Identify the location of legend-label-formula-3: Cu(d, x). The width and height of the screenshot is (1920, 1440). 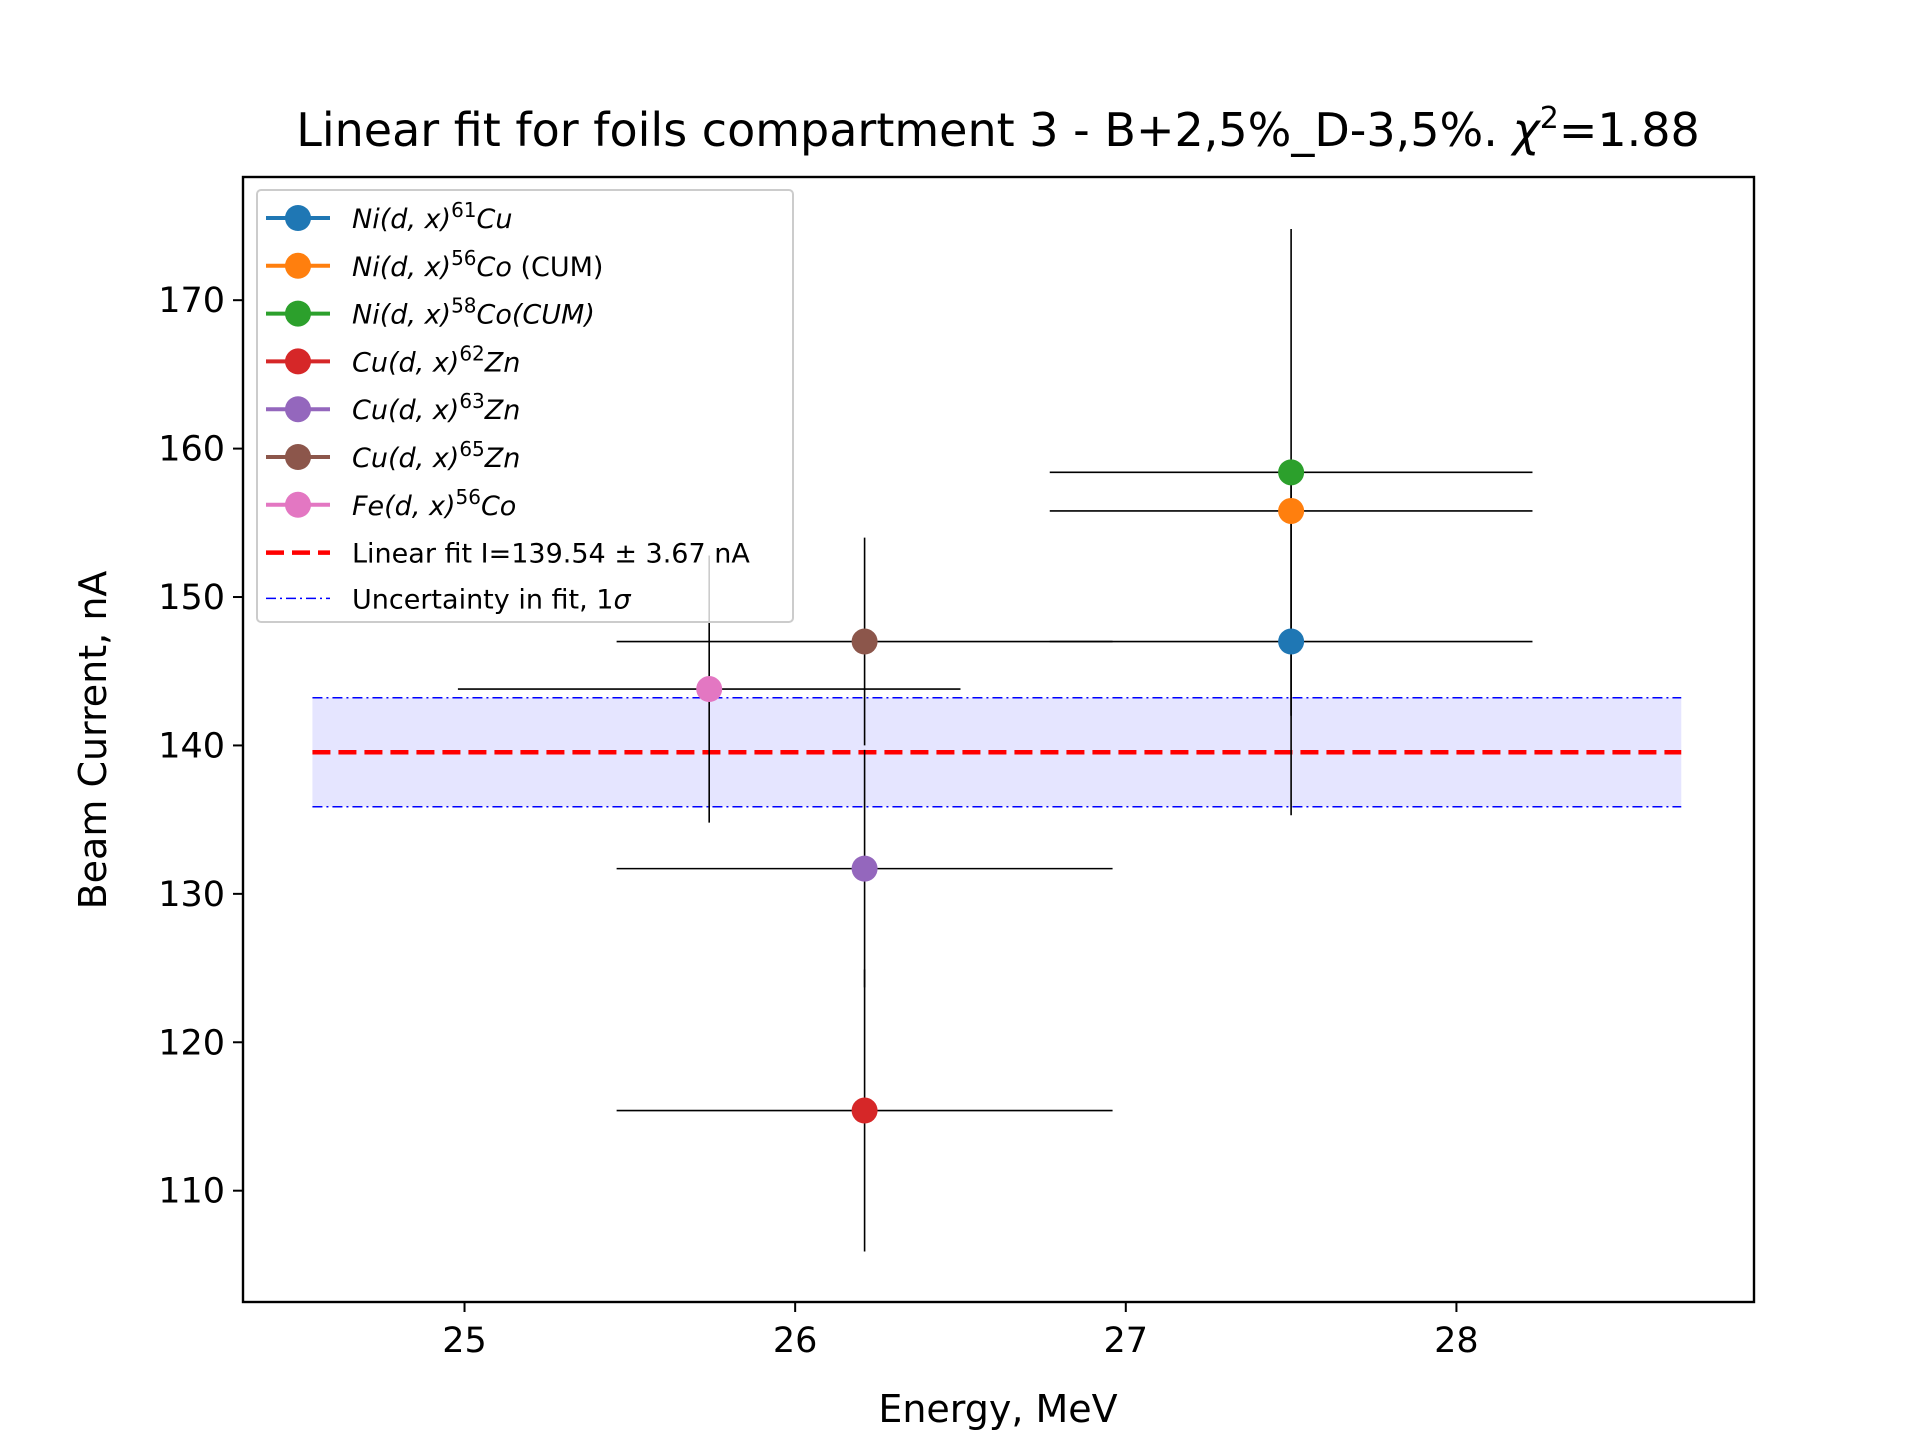
(405, 362).